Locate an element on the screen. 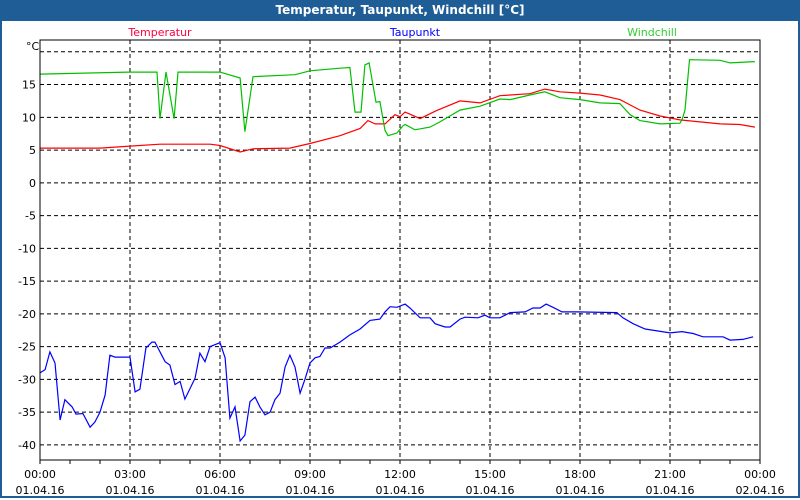 Image resolution: width=800 pixels, height=500 pixels. x-tick-time: 18:00 is located at coordinates (580, 474).